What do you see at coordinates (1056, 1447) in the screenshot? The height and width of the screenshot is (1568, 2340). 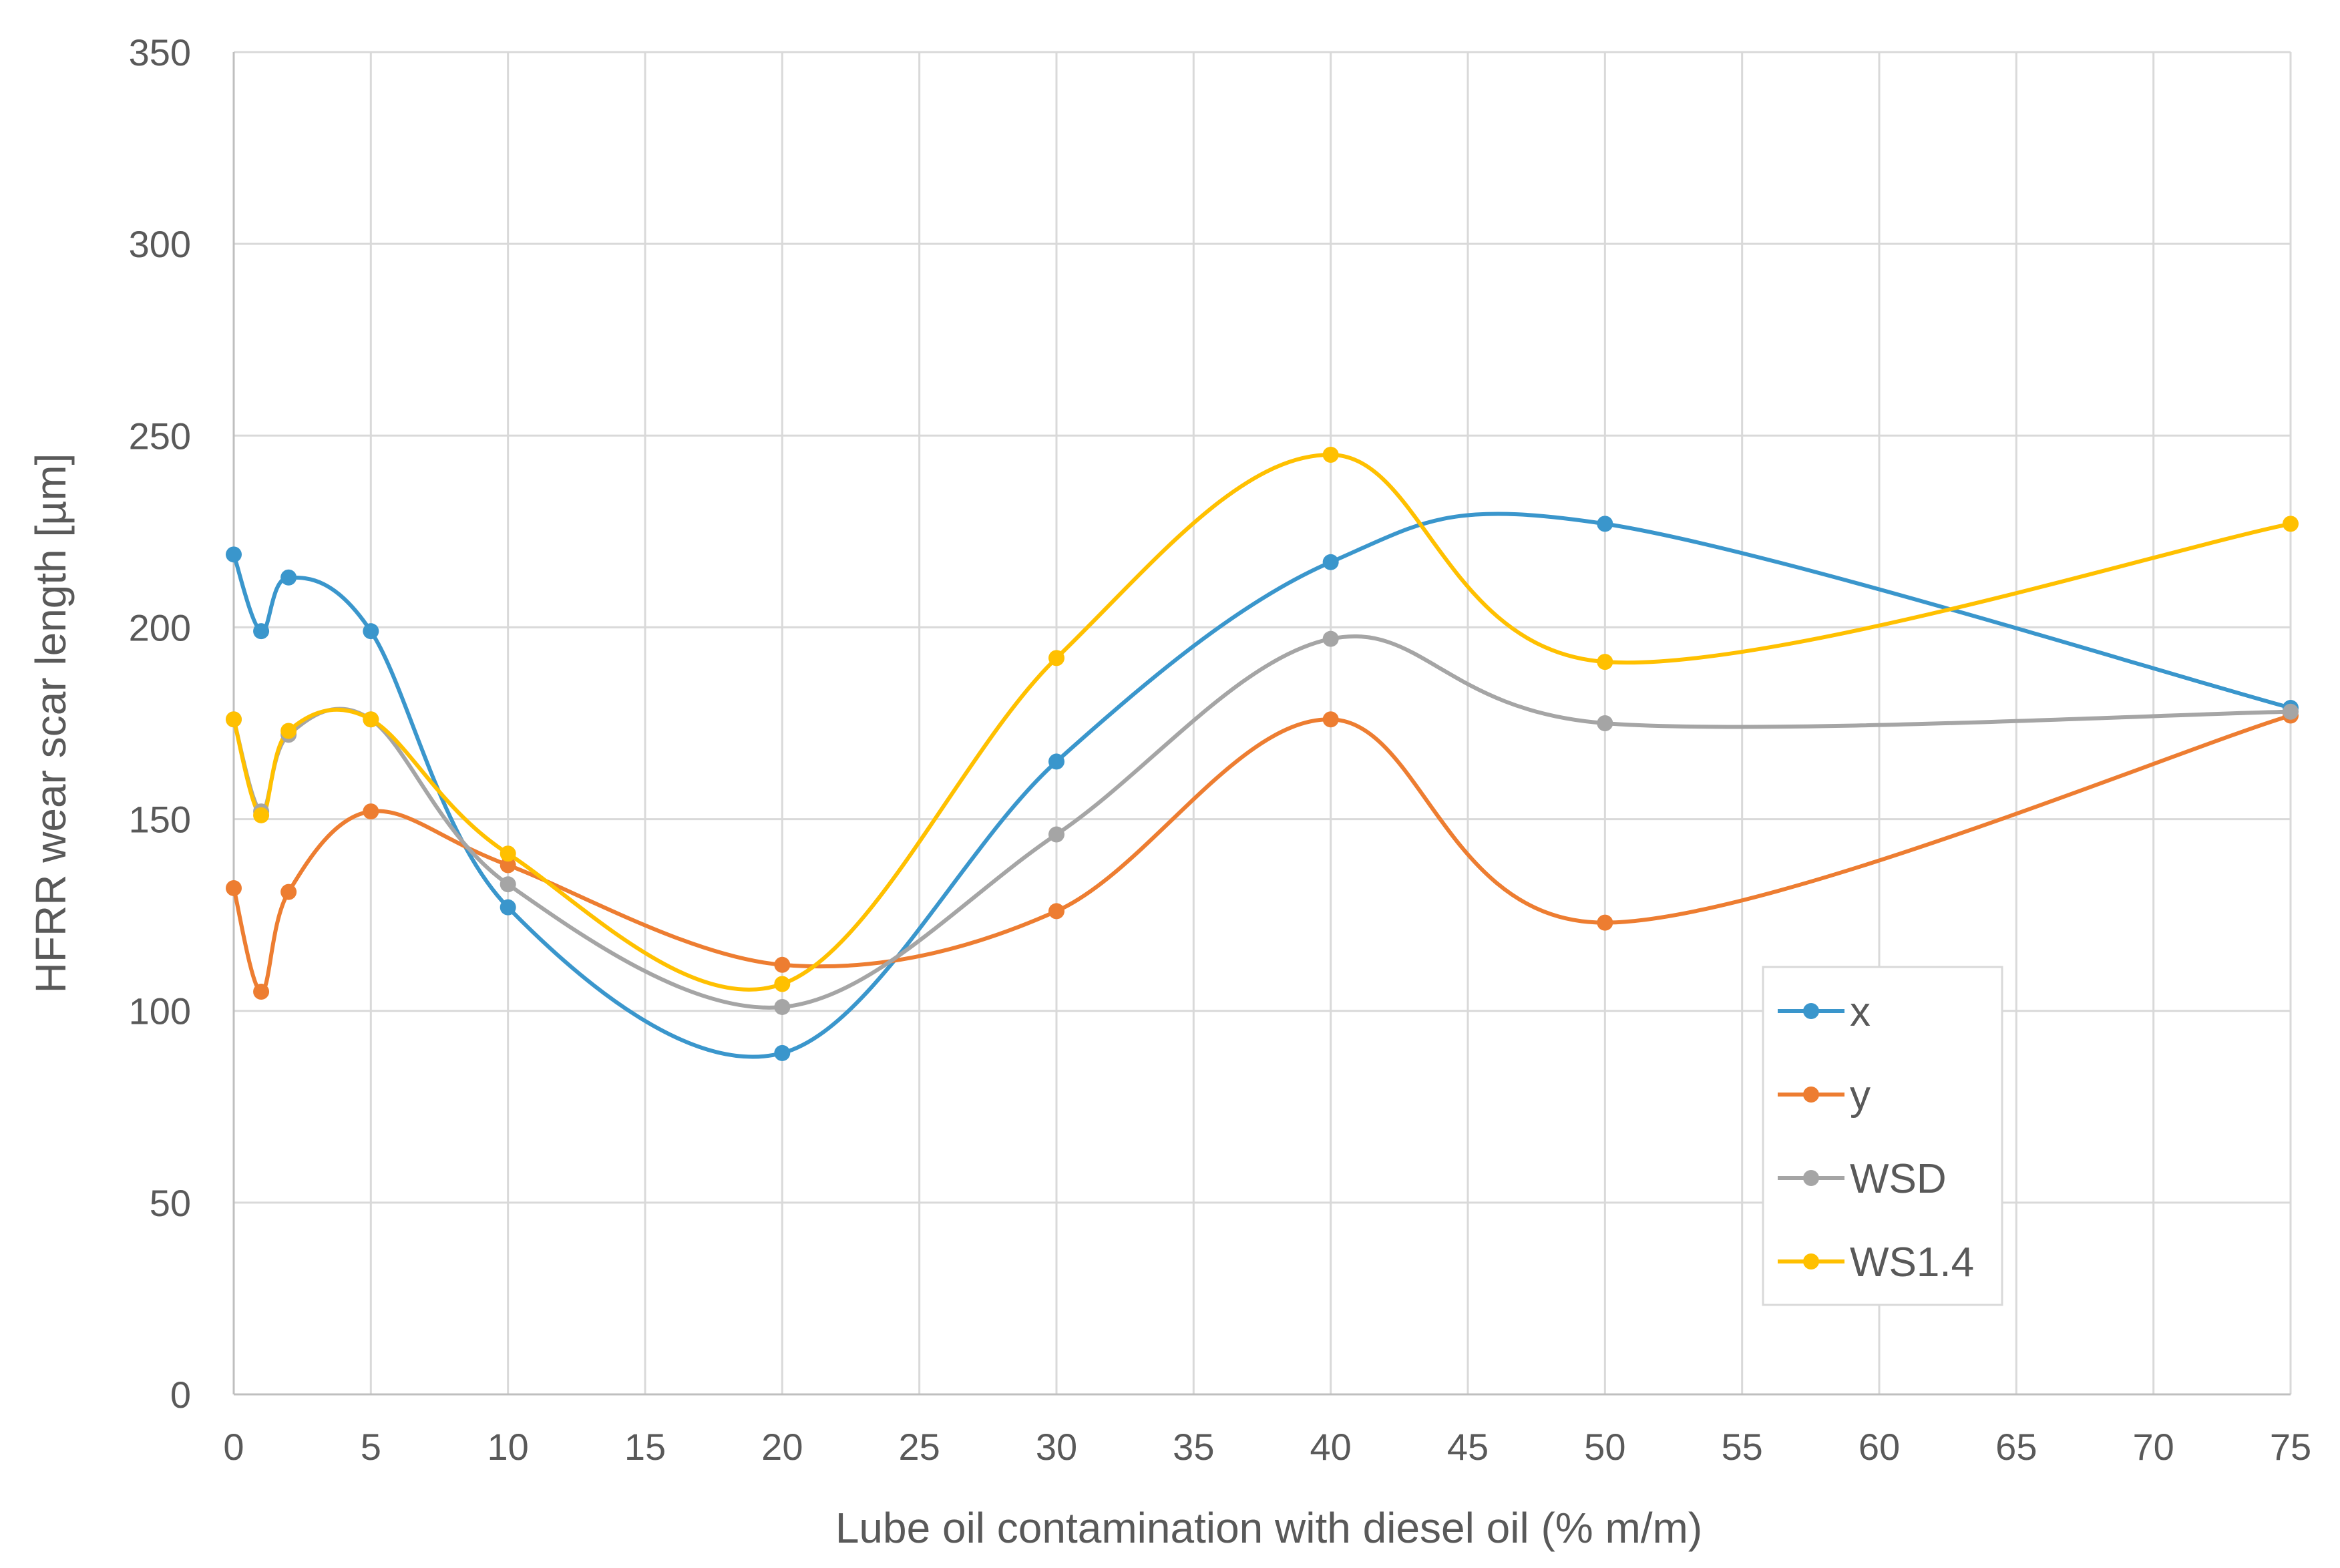 I see `x-tick-label: 30` at bounding box center [1056, 1447].